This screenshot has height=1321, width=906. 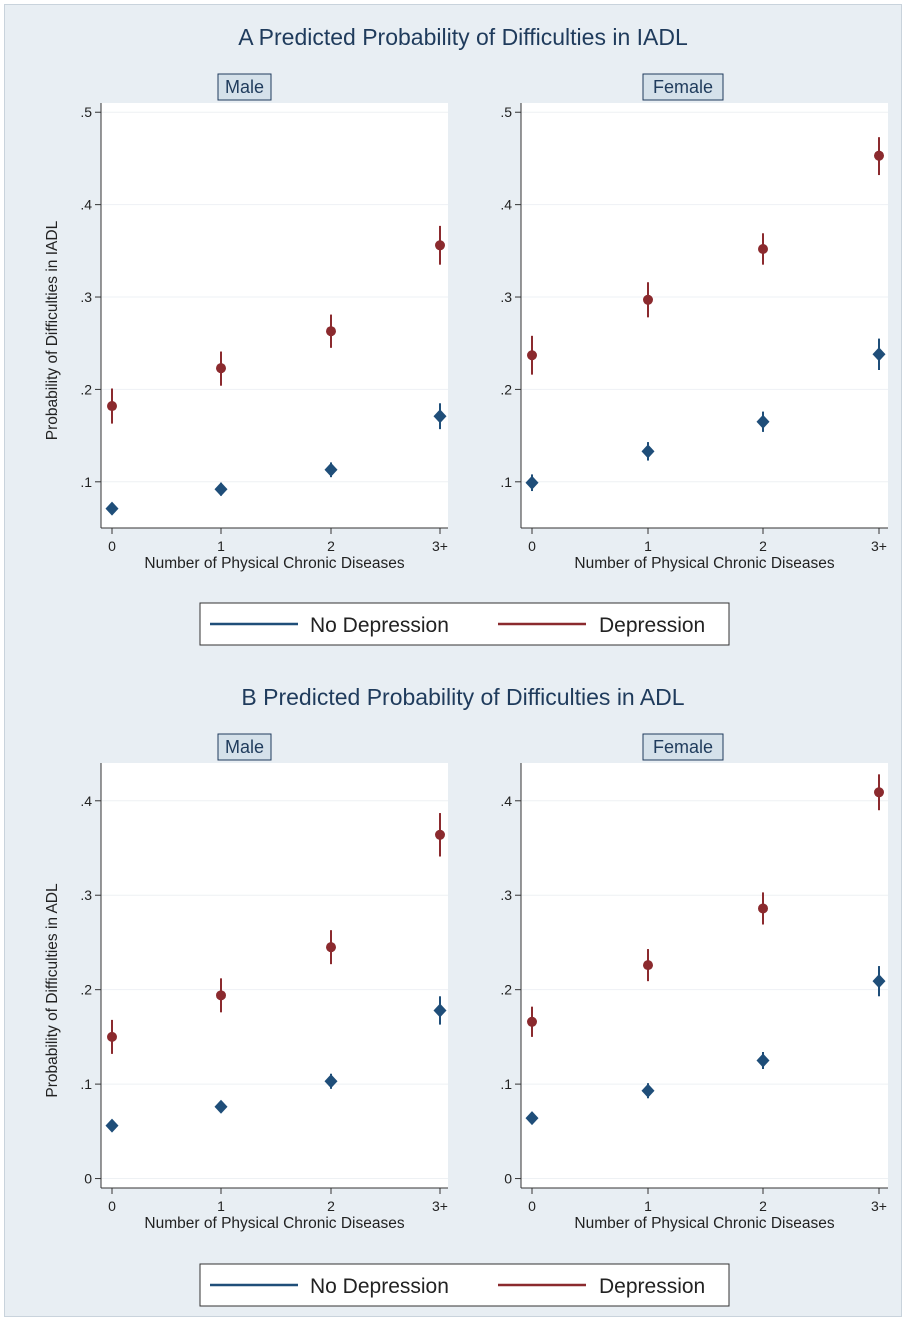 I want to click on strip-b-female-label: Female, so click(x=683, y=747).